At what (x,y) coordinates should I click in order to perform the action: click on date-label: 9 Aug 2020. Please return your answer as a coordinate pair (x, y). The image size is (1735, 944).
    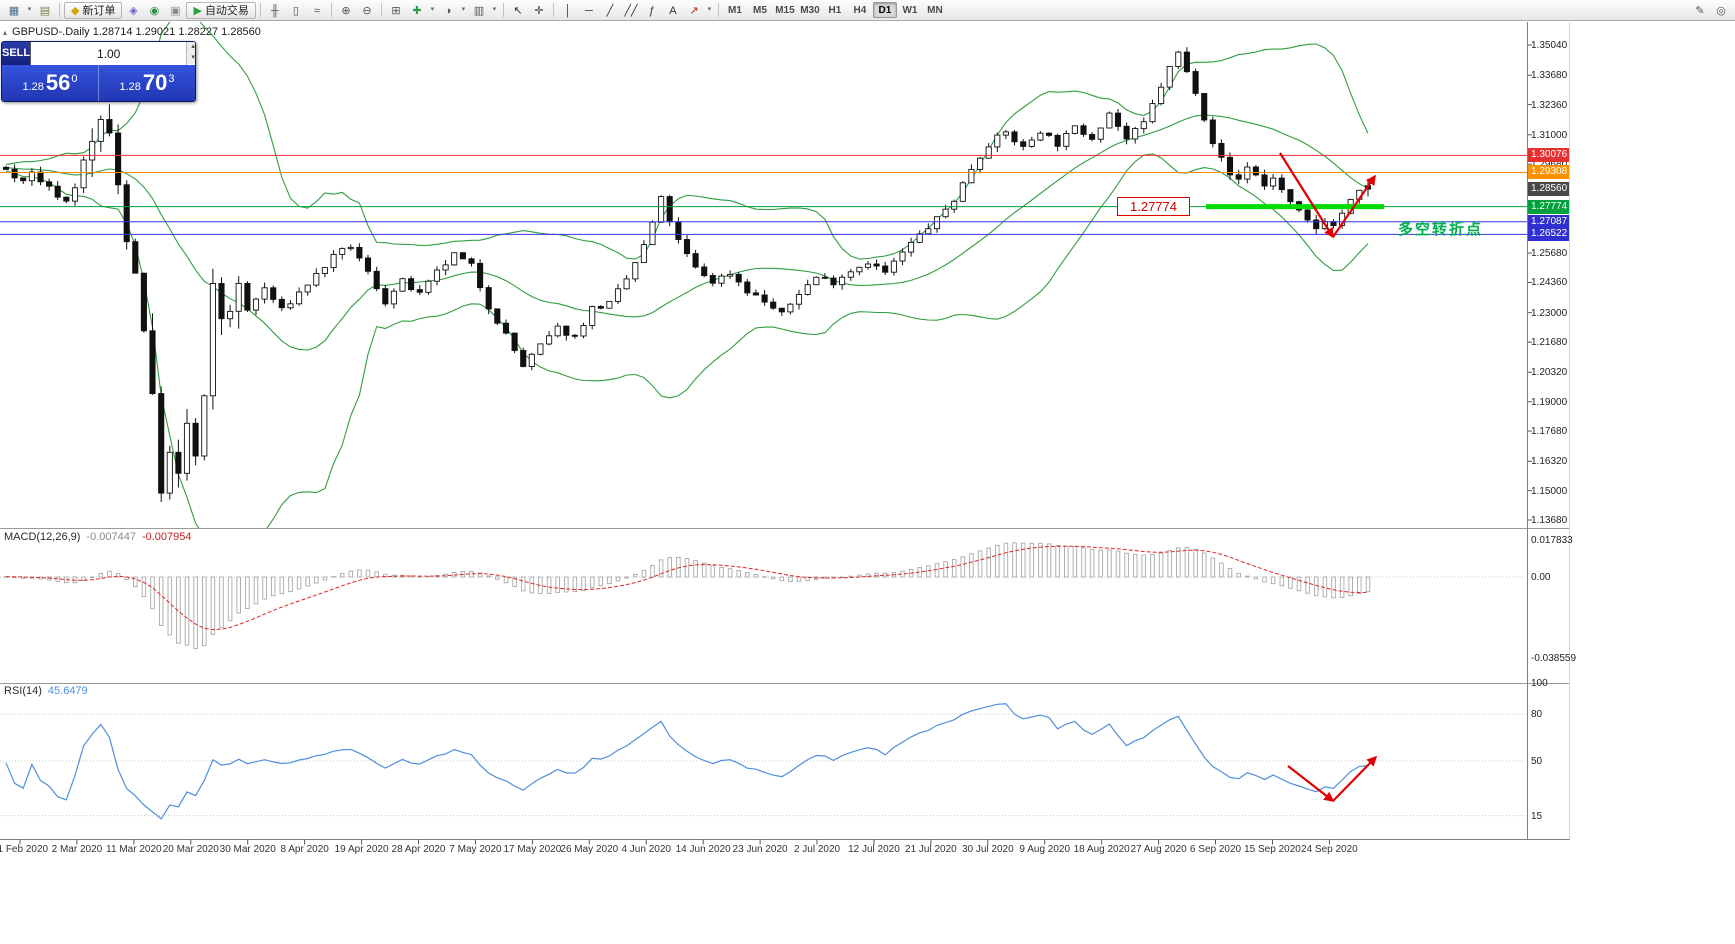
    Looking at the image, I should click on (1045, 849).